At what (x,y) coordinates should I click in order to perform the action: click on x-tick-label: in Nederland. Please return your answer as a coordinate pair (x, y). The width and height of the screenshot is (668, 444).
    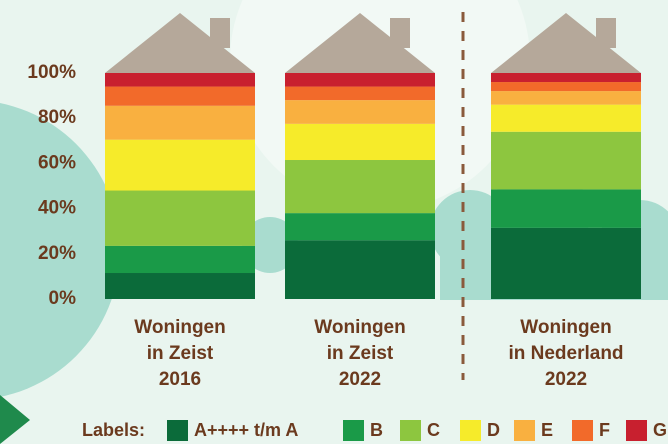
    Looking at the image, I should click on (565, 353).